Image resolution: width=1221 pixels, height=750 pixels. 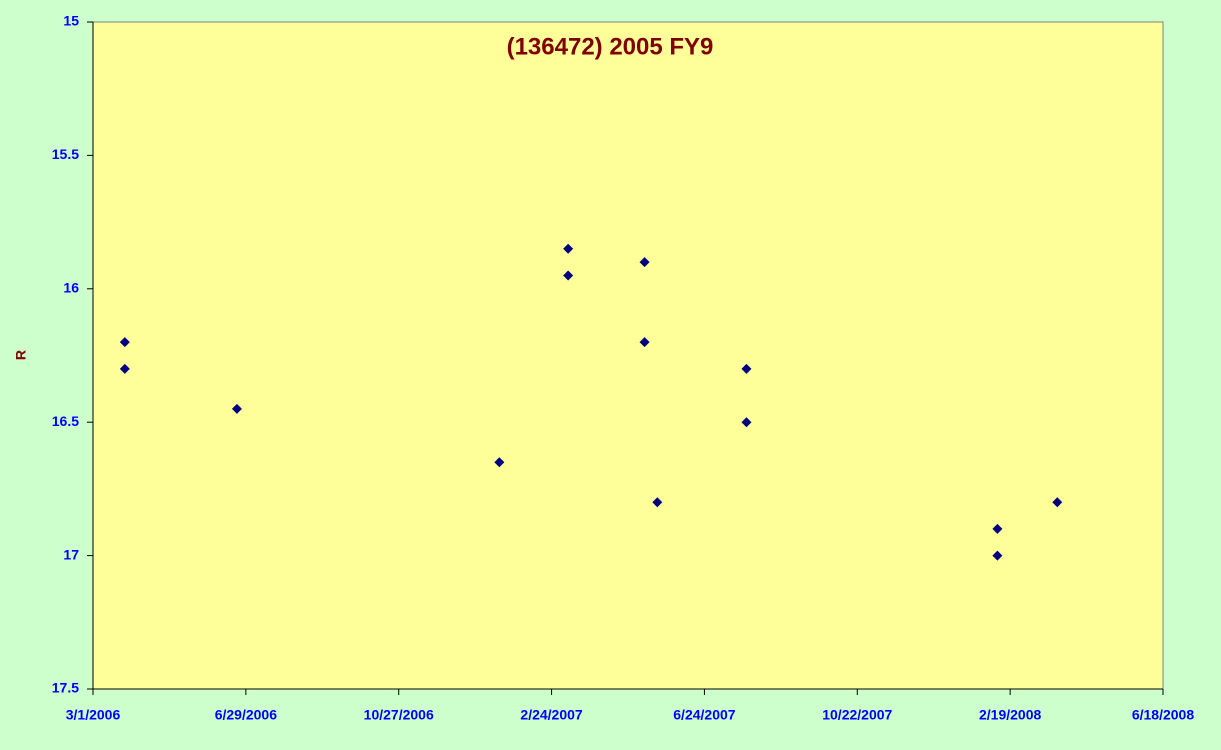 I want to click on x-tick-label: 10/22/2007, so click(x=857, y=715).